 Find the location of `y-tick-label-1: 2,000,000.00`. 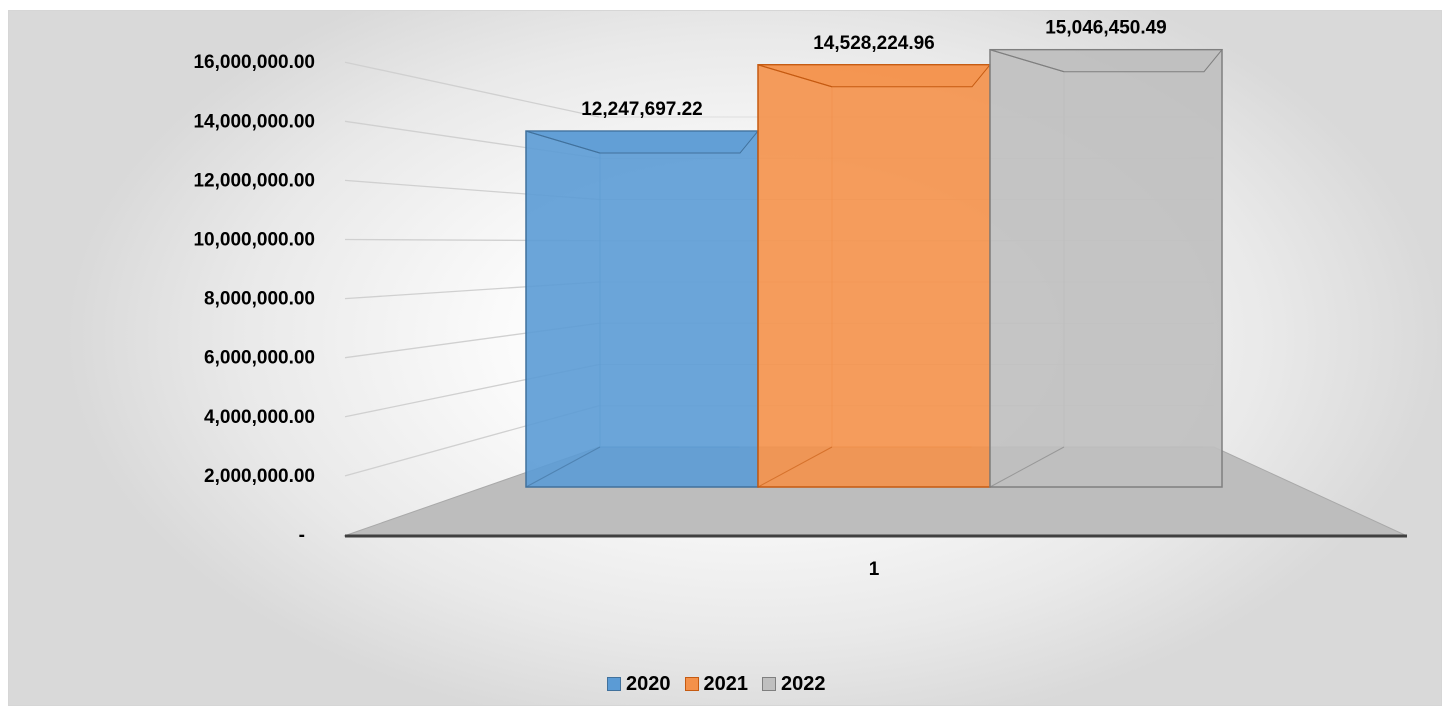

y-tick-label-1: 2,000,000.00 is located at coordinates (259, 476).